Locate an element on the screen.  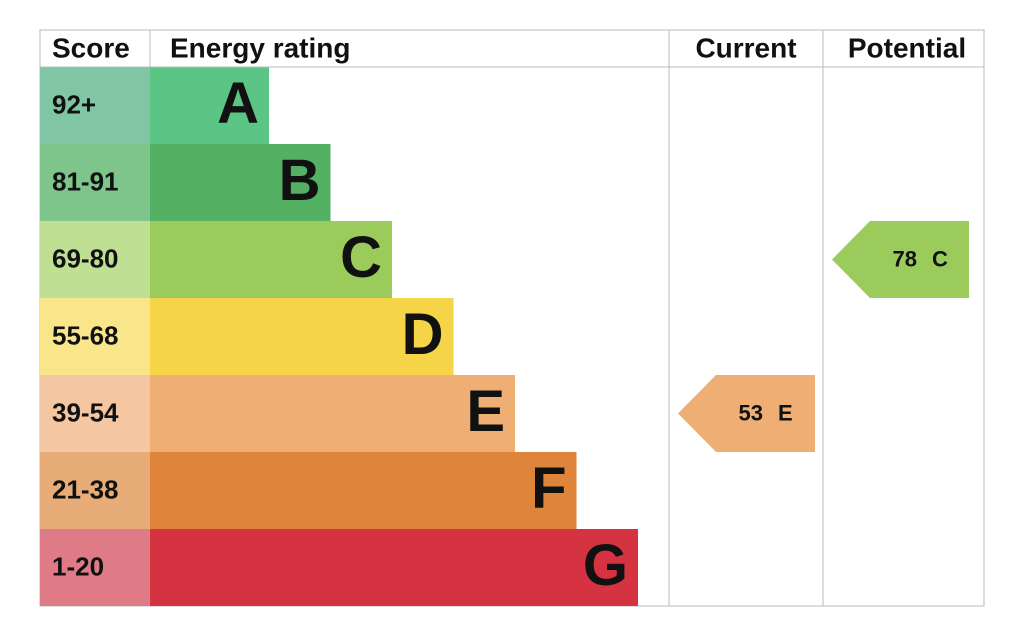
rating-letter: B is located at coordinates (300, 180).